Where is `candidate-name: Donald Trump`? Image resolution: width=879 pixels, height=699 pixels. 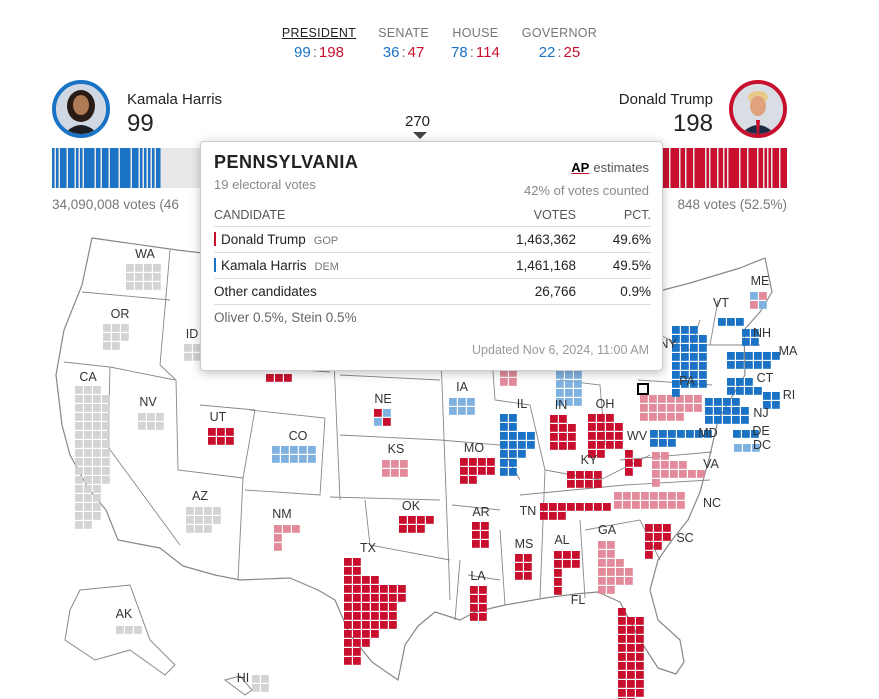
candidate-name: Donald Trump is located at coordinates (263, 239).